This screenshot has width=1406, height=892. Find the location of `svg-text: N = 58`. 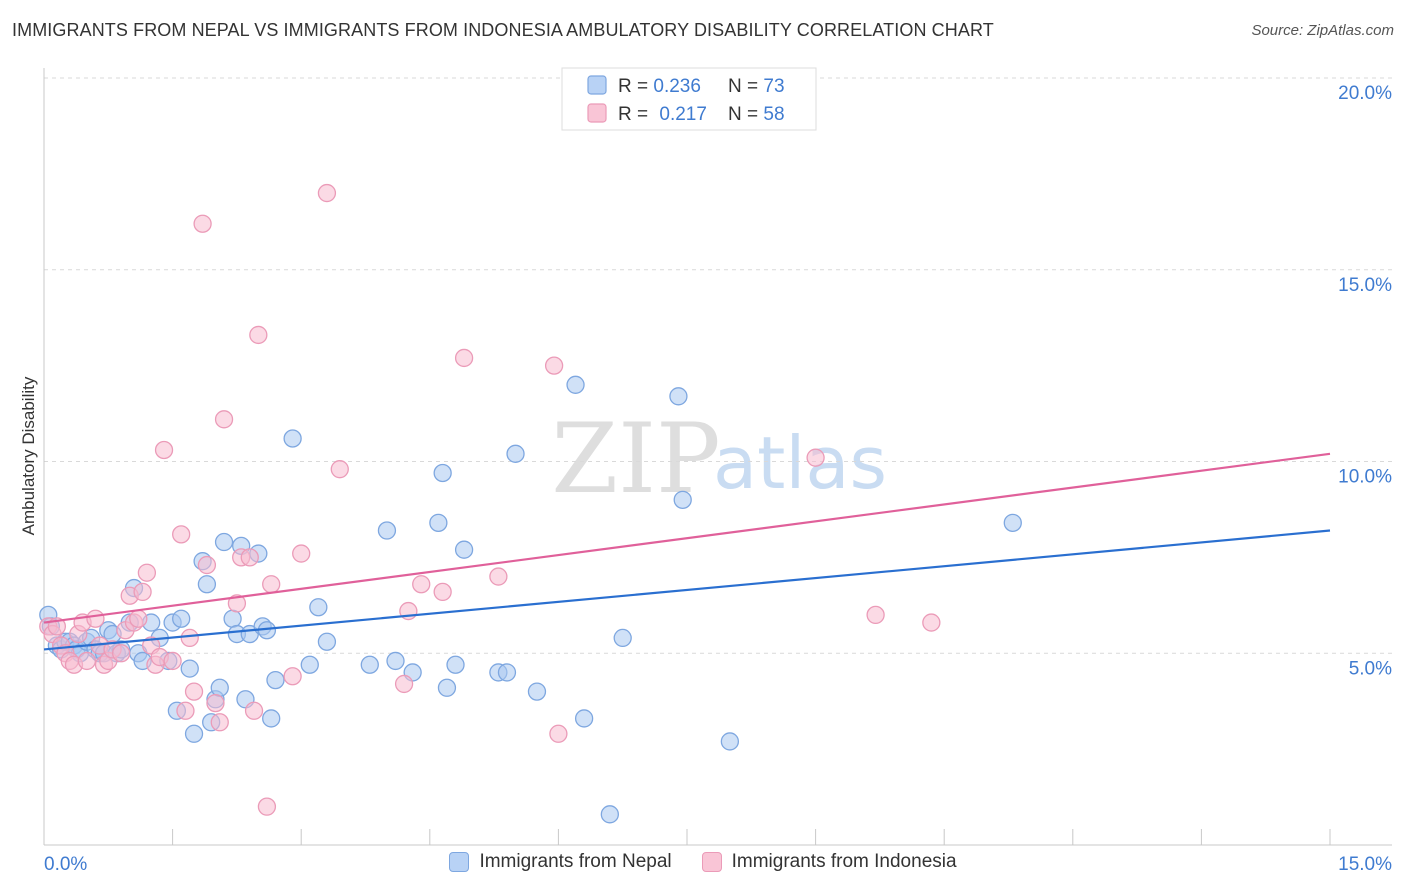

svg-text: N = 58 is located at coordinates (756, 114).